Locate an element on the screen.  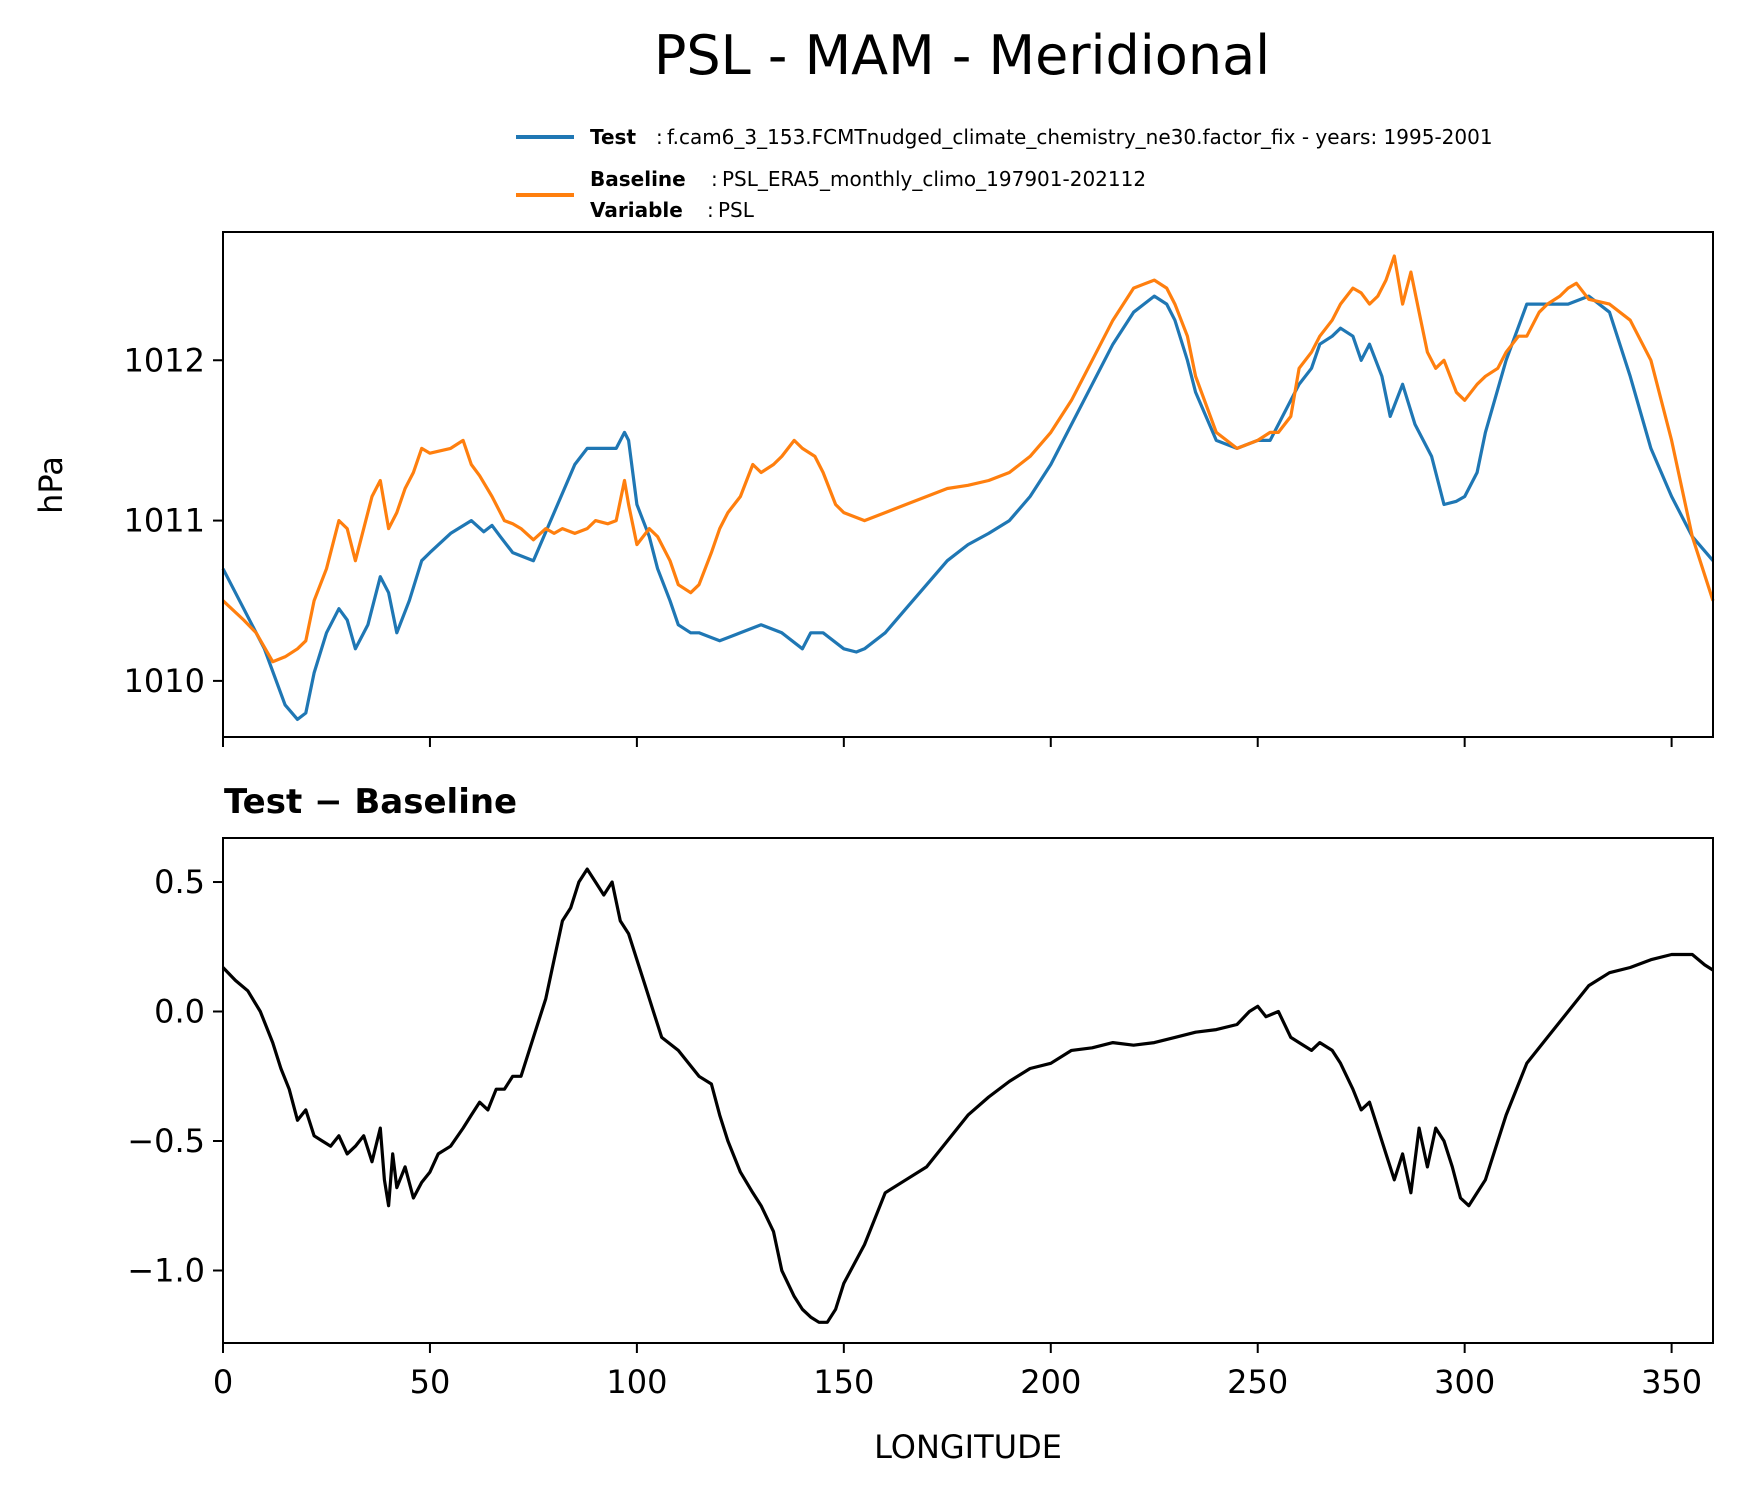
bottom-x-tick-label: 350 is located at coordinates (1671, 1382).